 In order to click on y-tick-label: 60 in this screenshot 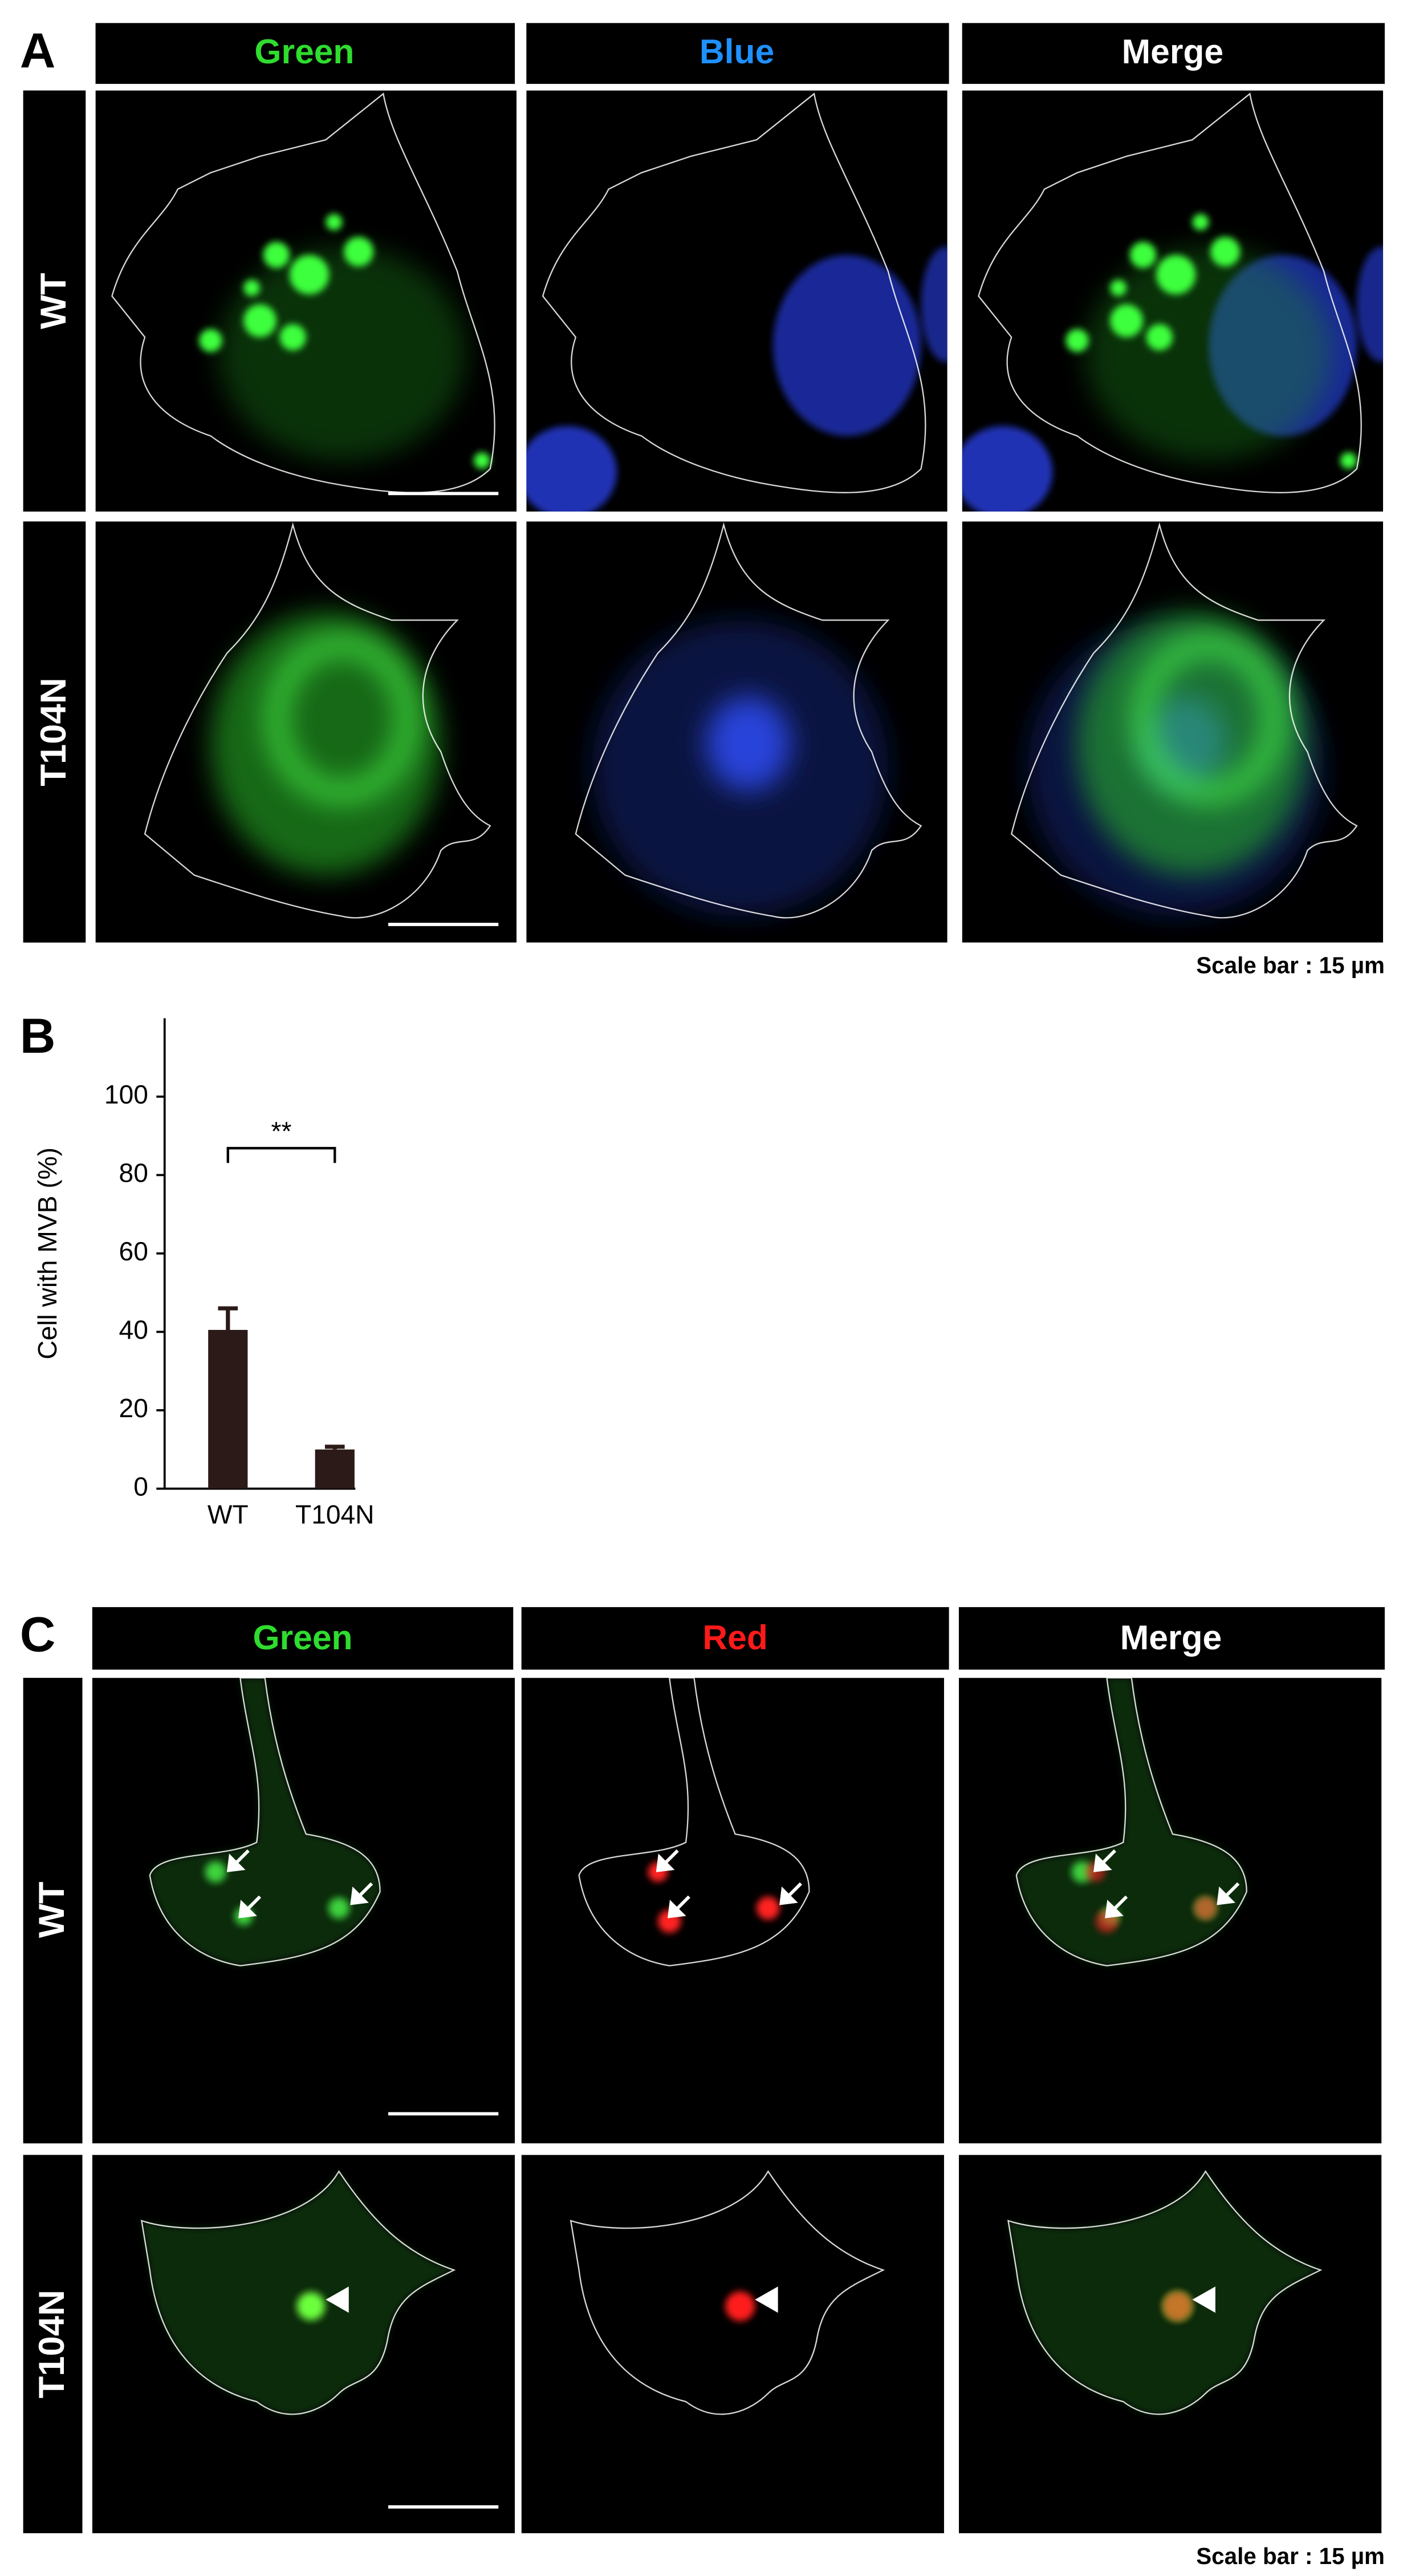, I will do `click(133, 1251)`.